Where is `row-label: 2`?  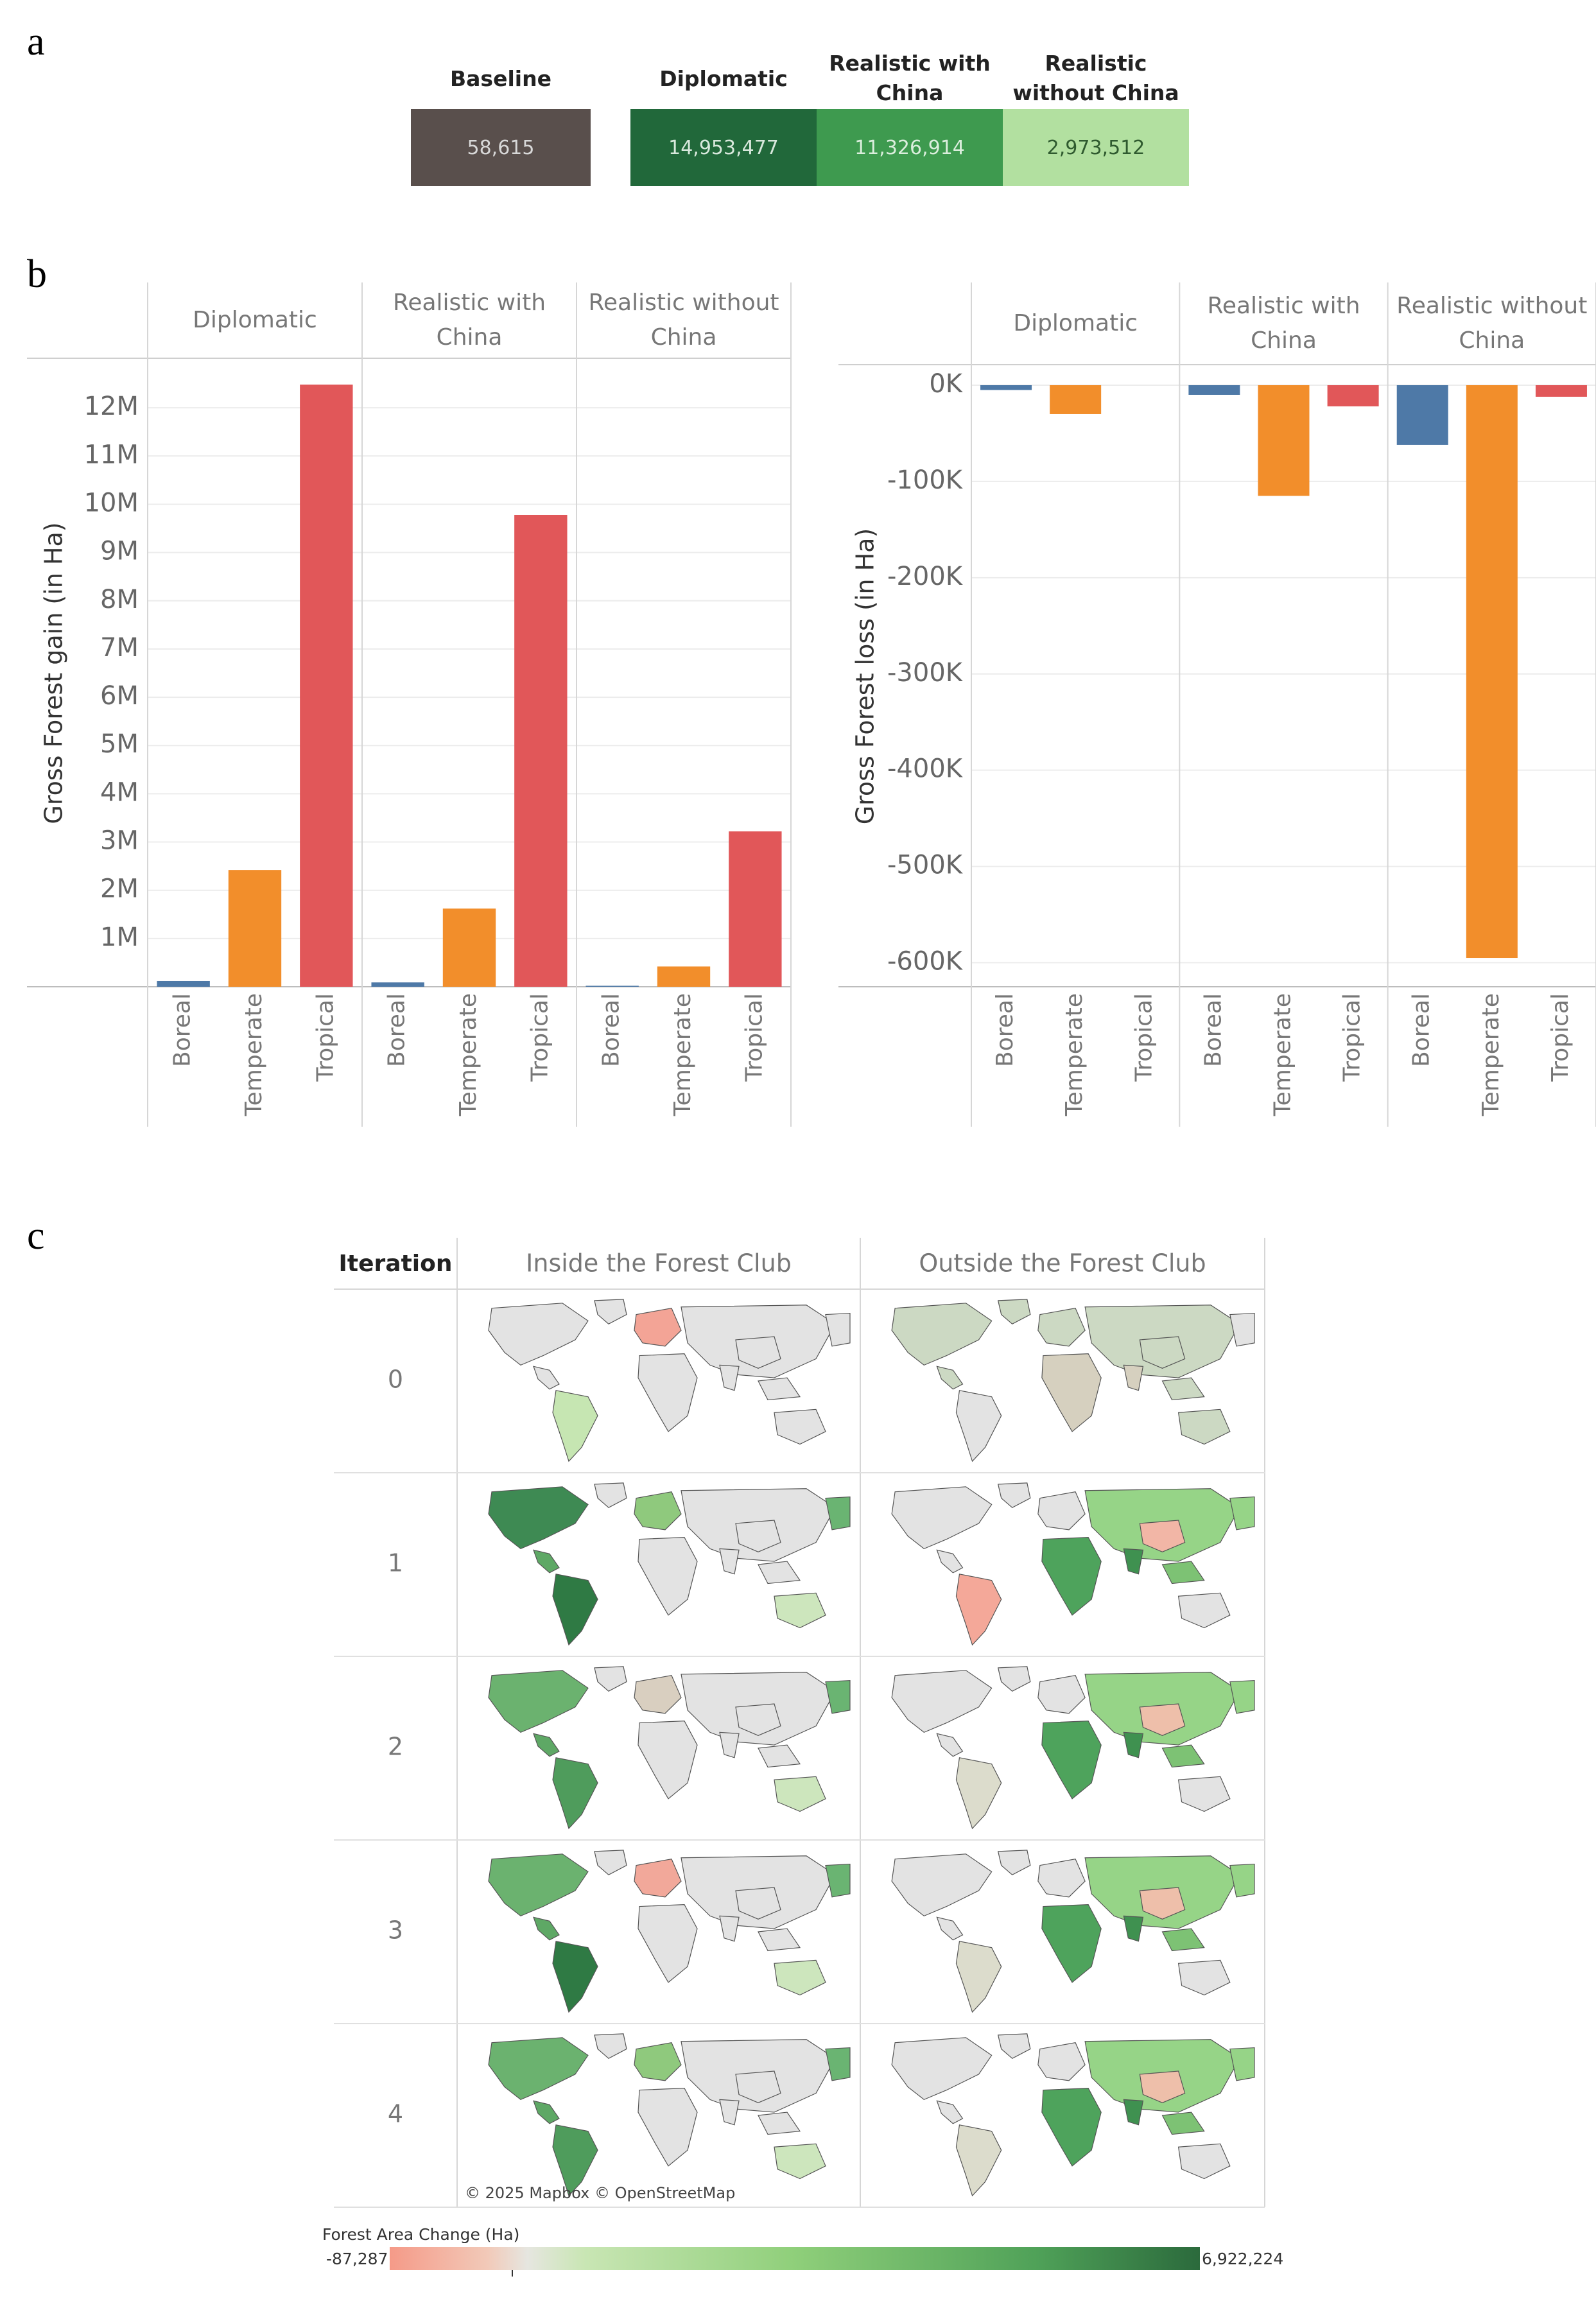 row-label: 2 is located at coordinates (395, 1747).